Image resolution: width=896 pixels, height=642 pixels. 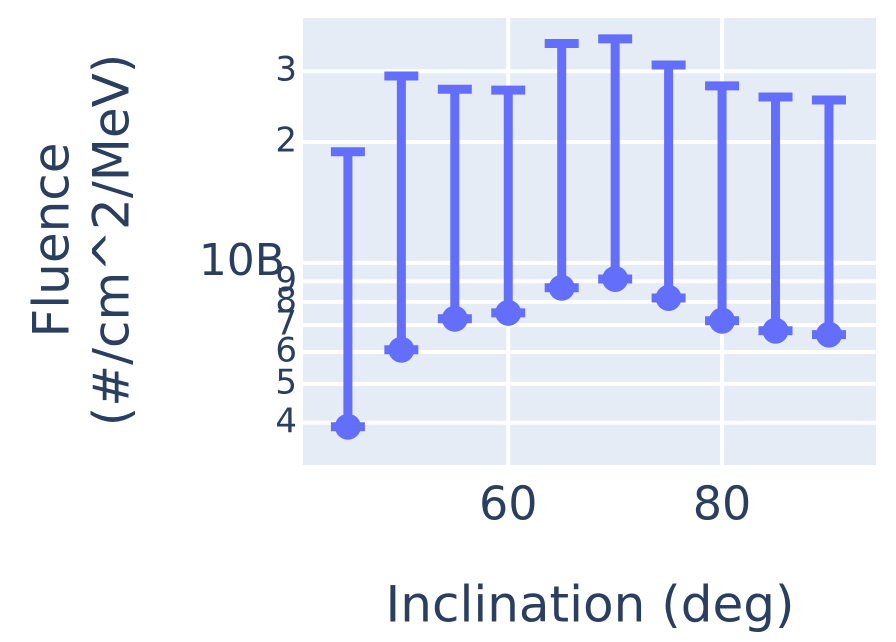 I want to click on x-tick-label: 60, so click(x=508, y=504).